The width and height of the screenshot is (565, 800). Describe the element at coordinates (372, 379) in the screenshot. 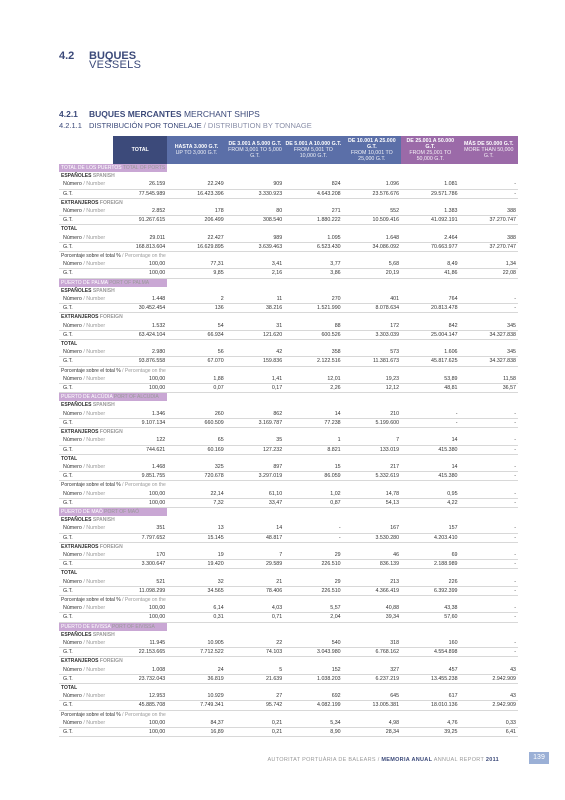

I see `cell-value: 19,23` at that location.